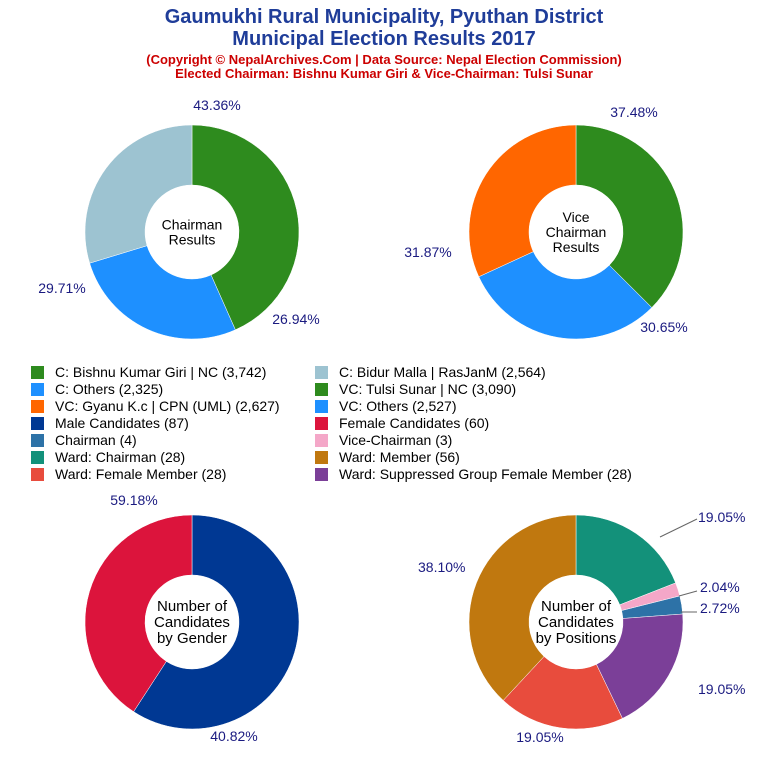 The height and width of the screenshot is (768, 768). I want to click on pct-label-female-candidates: 40.82%, so click(233, 736).